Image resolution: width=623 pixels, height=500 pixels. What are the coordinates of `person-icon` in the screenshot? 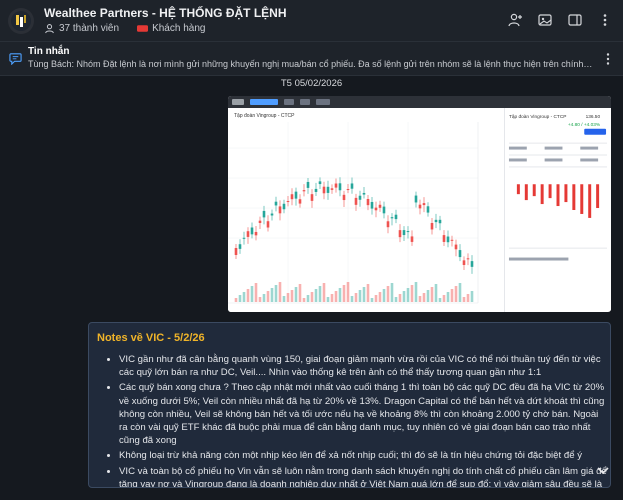 It's located at (49, 29).